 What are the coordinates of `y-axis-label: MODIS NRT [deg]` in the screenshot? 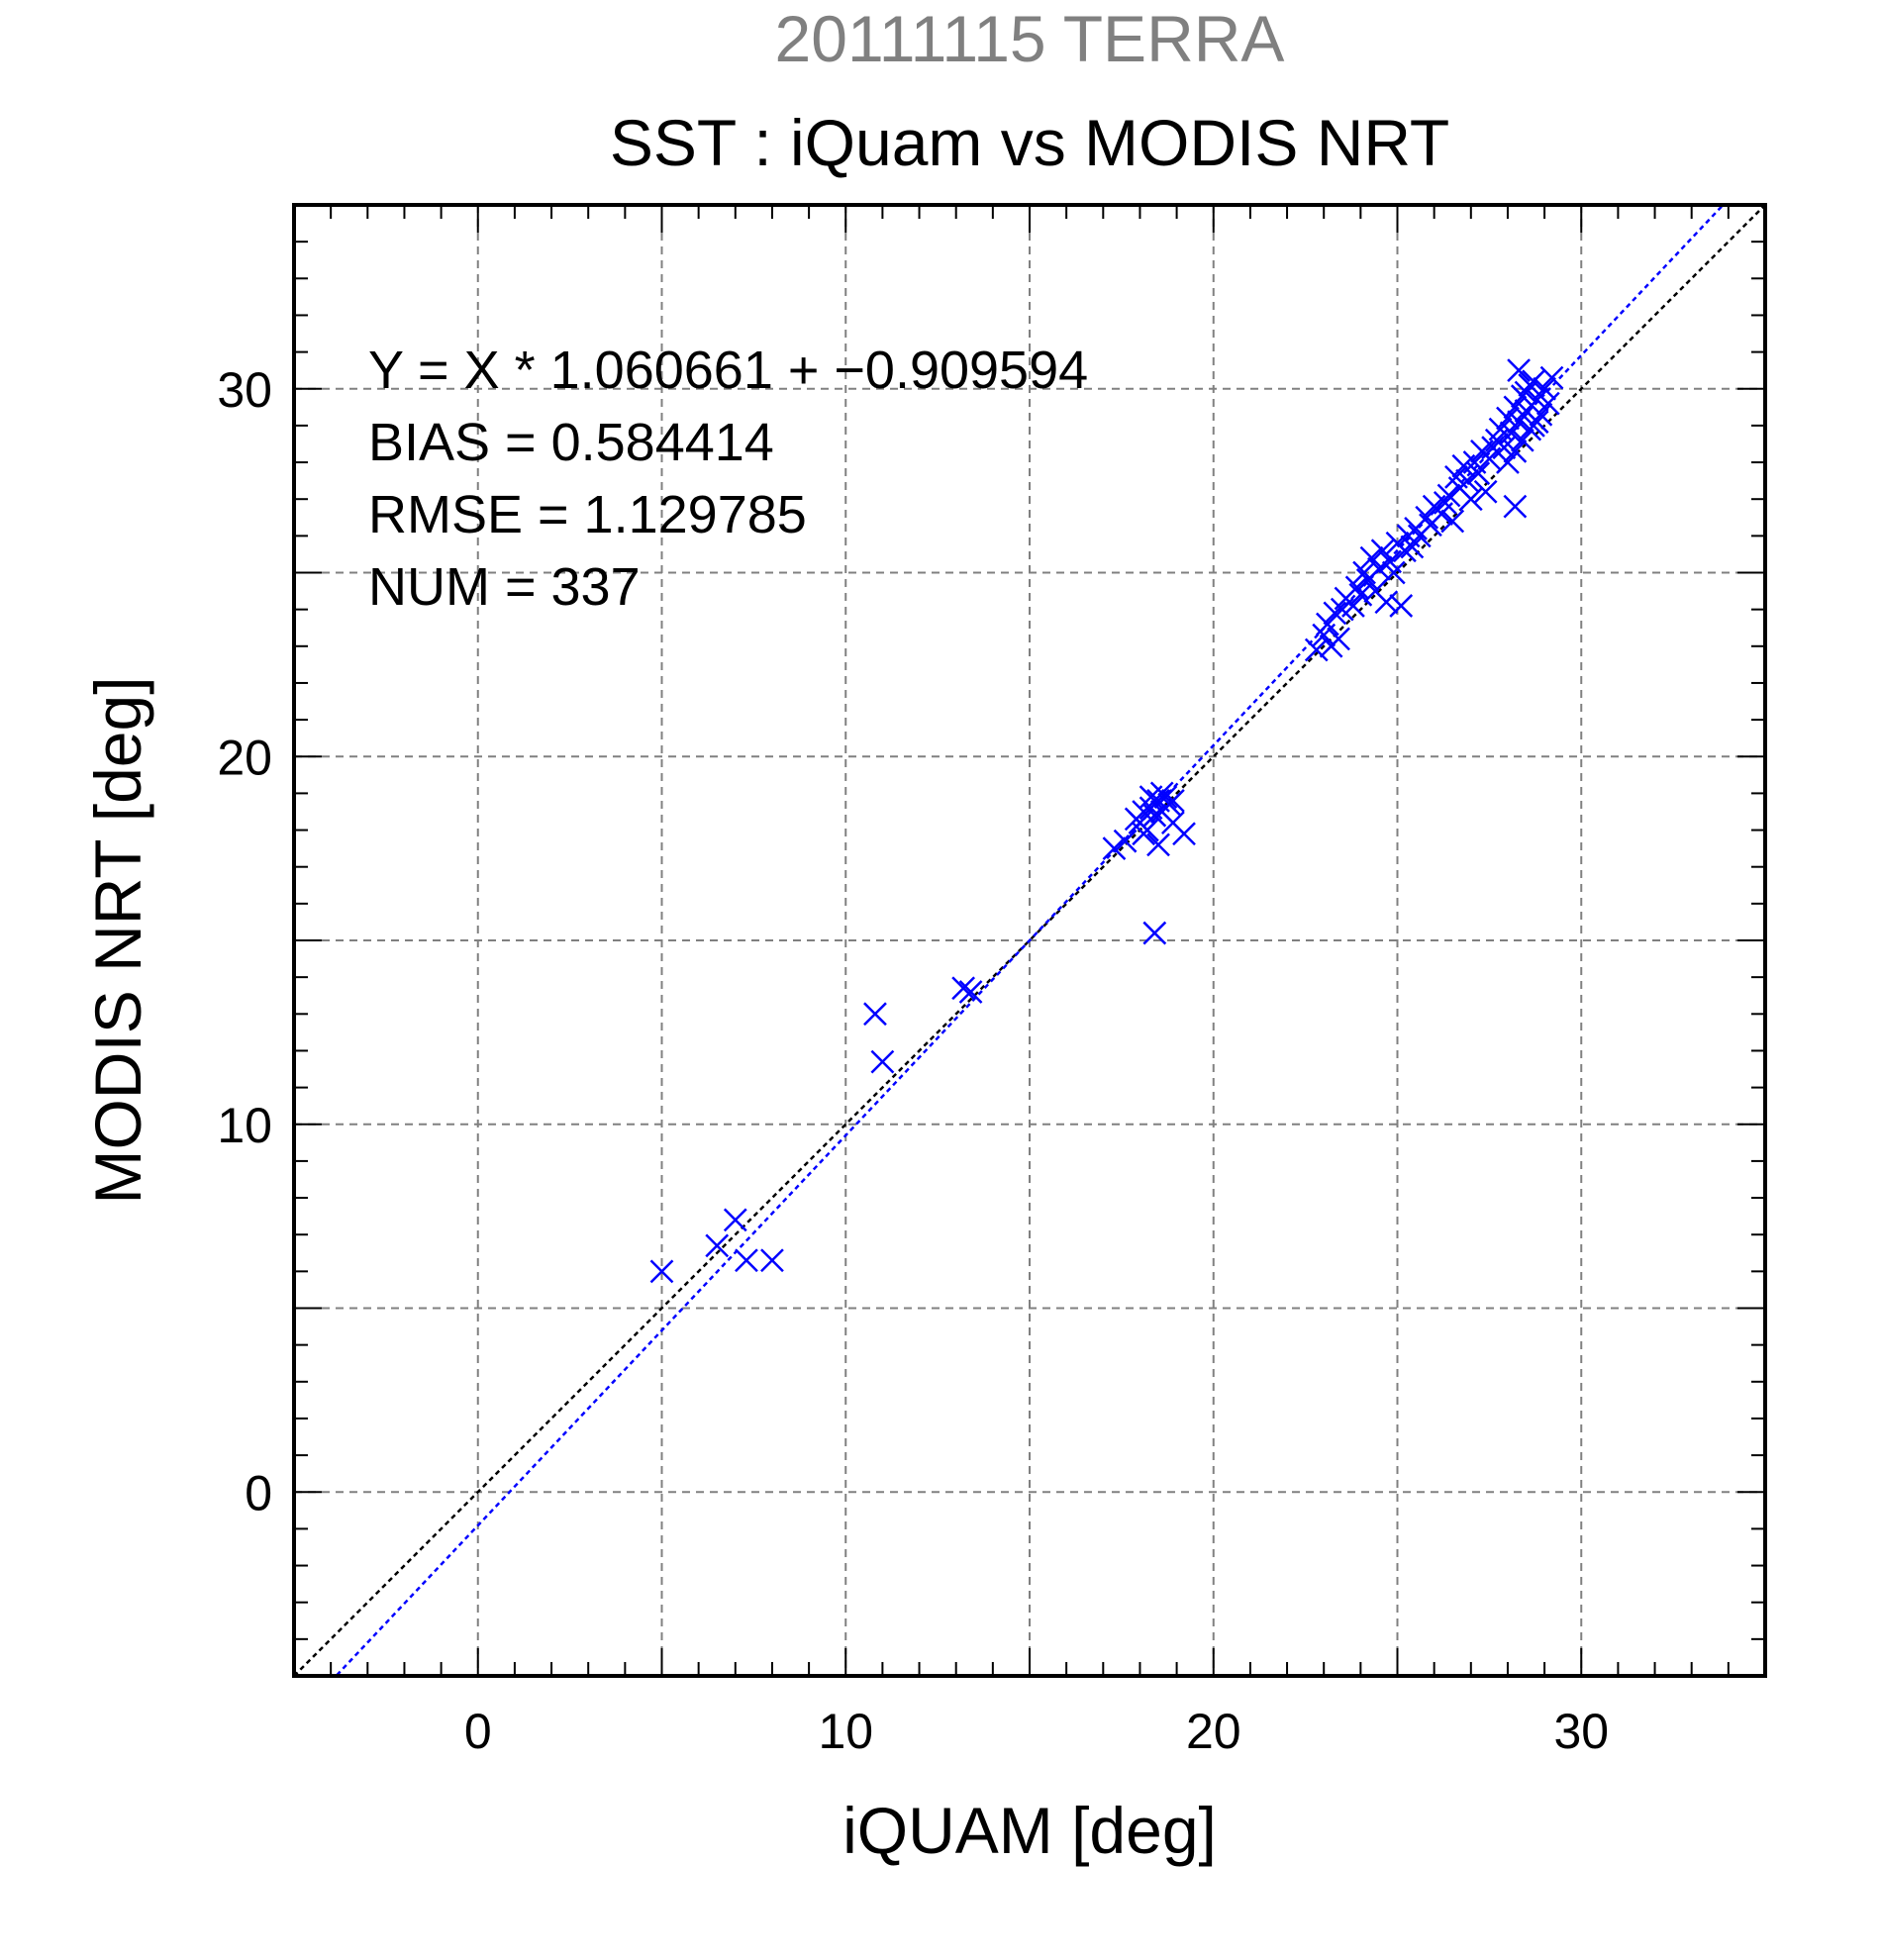 It's located at (117, 940).